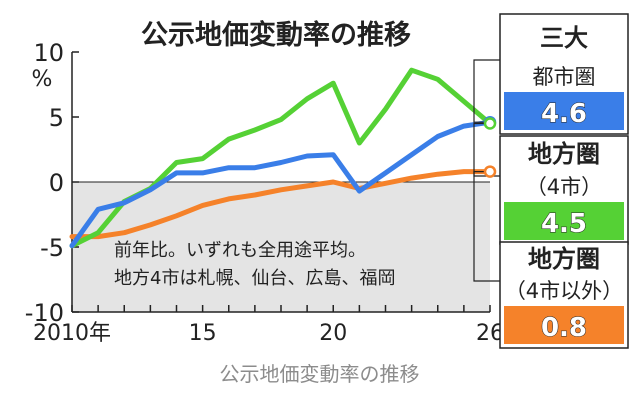 The image size is (639, 403). I want to click on legend-label: （4市以外）, so click(564, 291).